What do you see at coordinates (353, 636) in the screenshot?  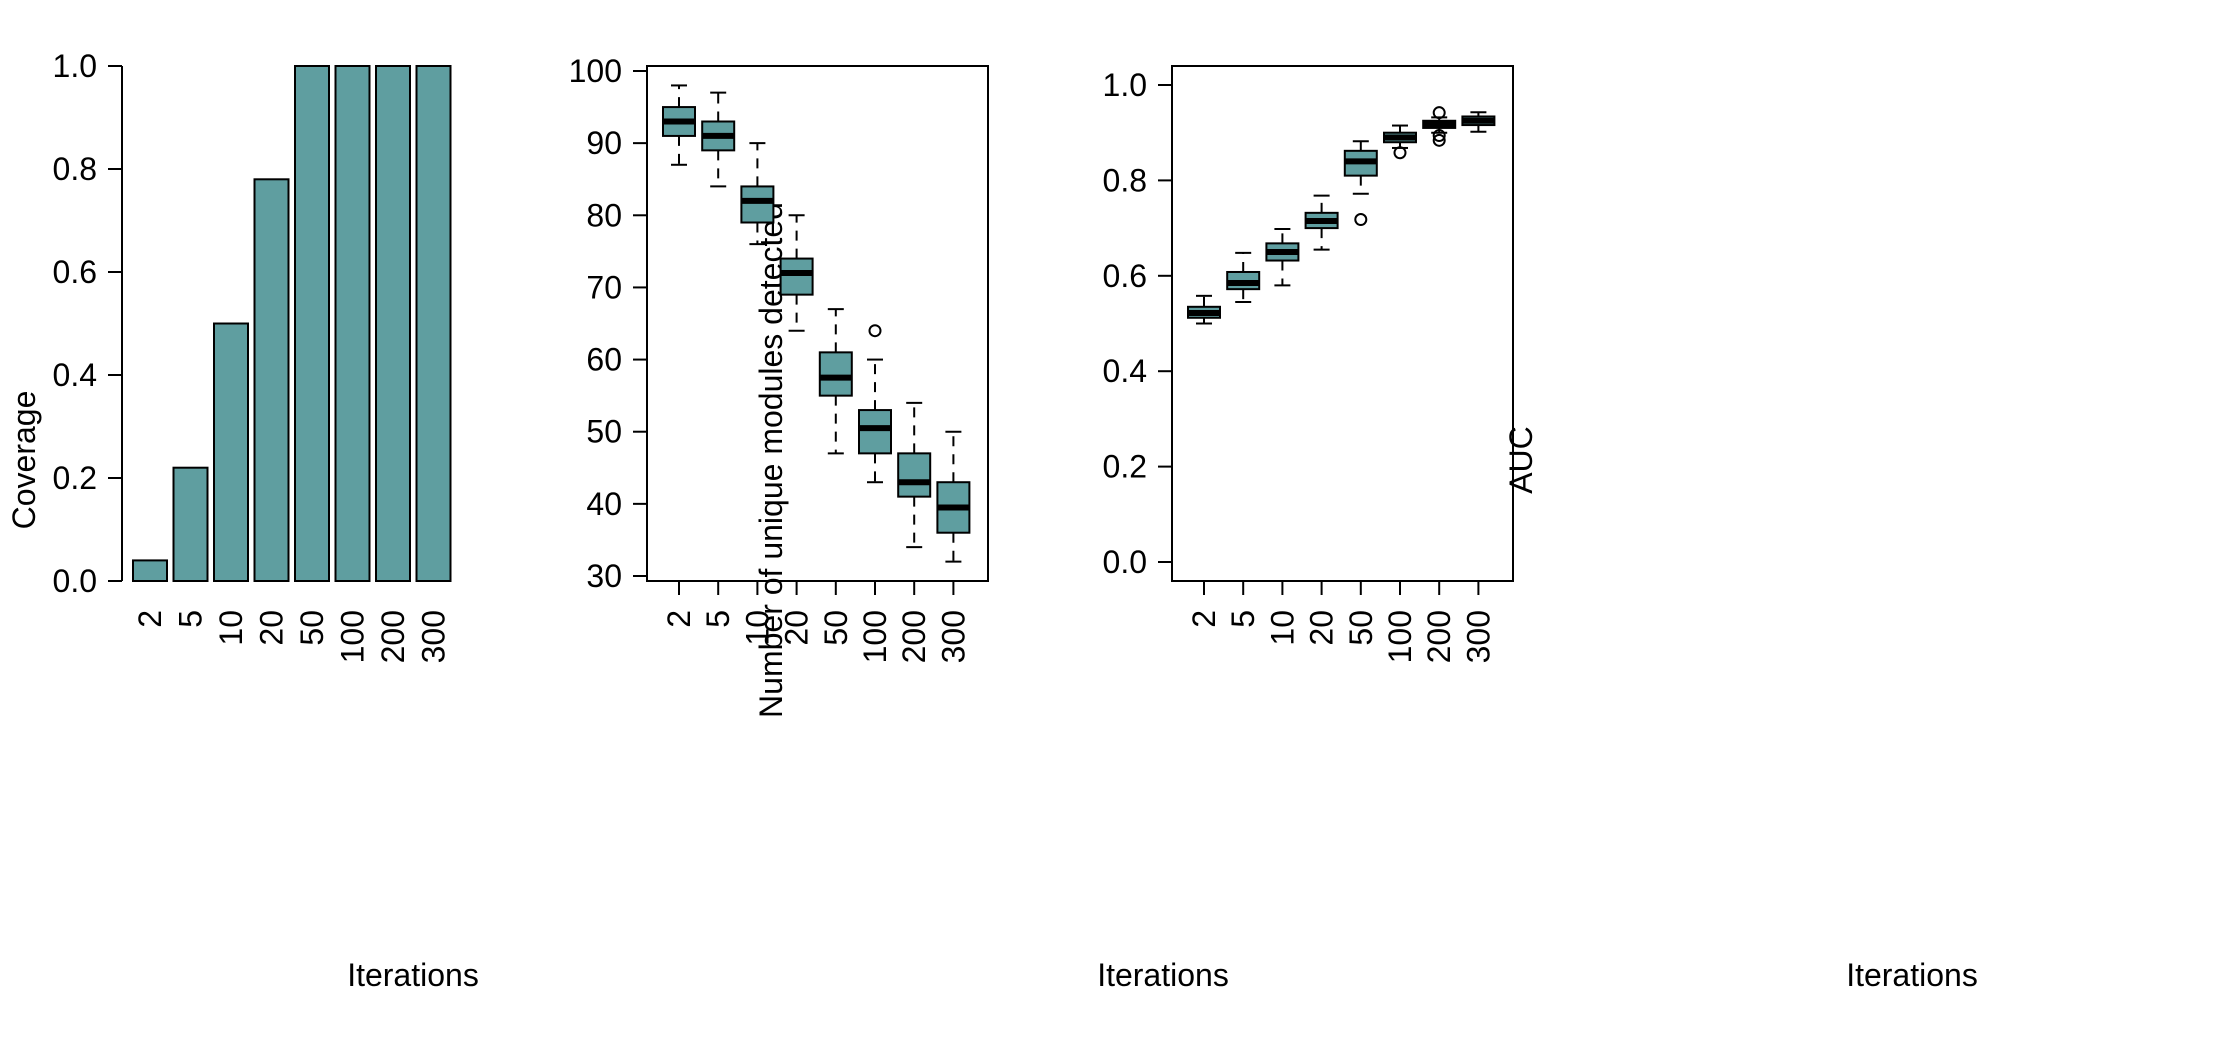 I see `coverage-x-tick-label: 100` at bounding box center [353, 636].